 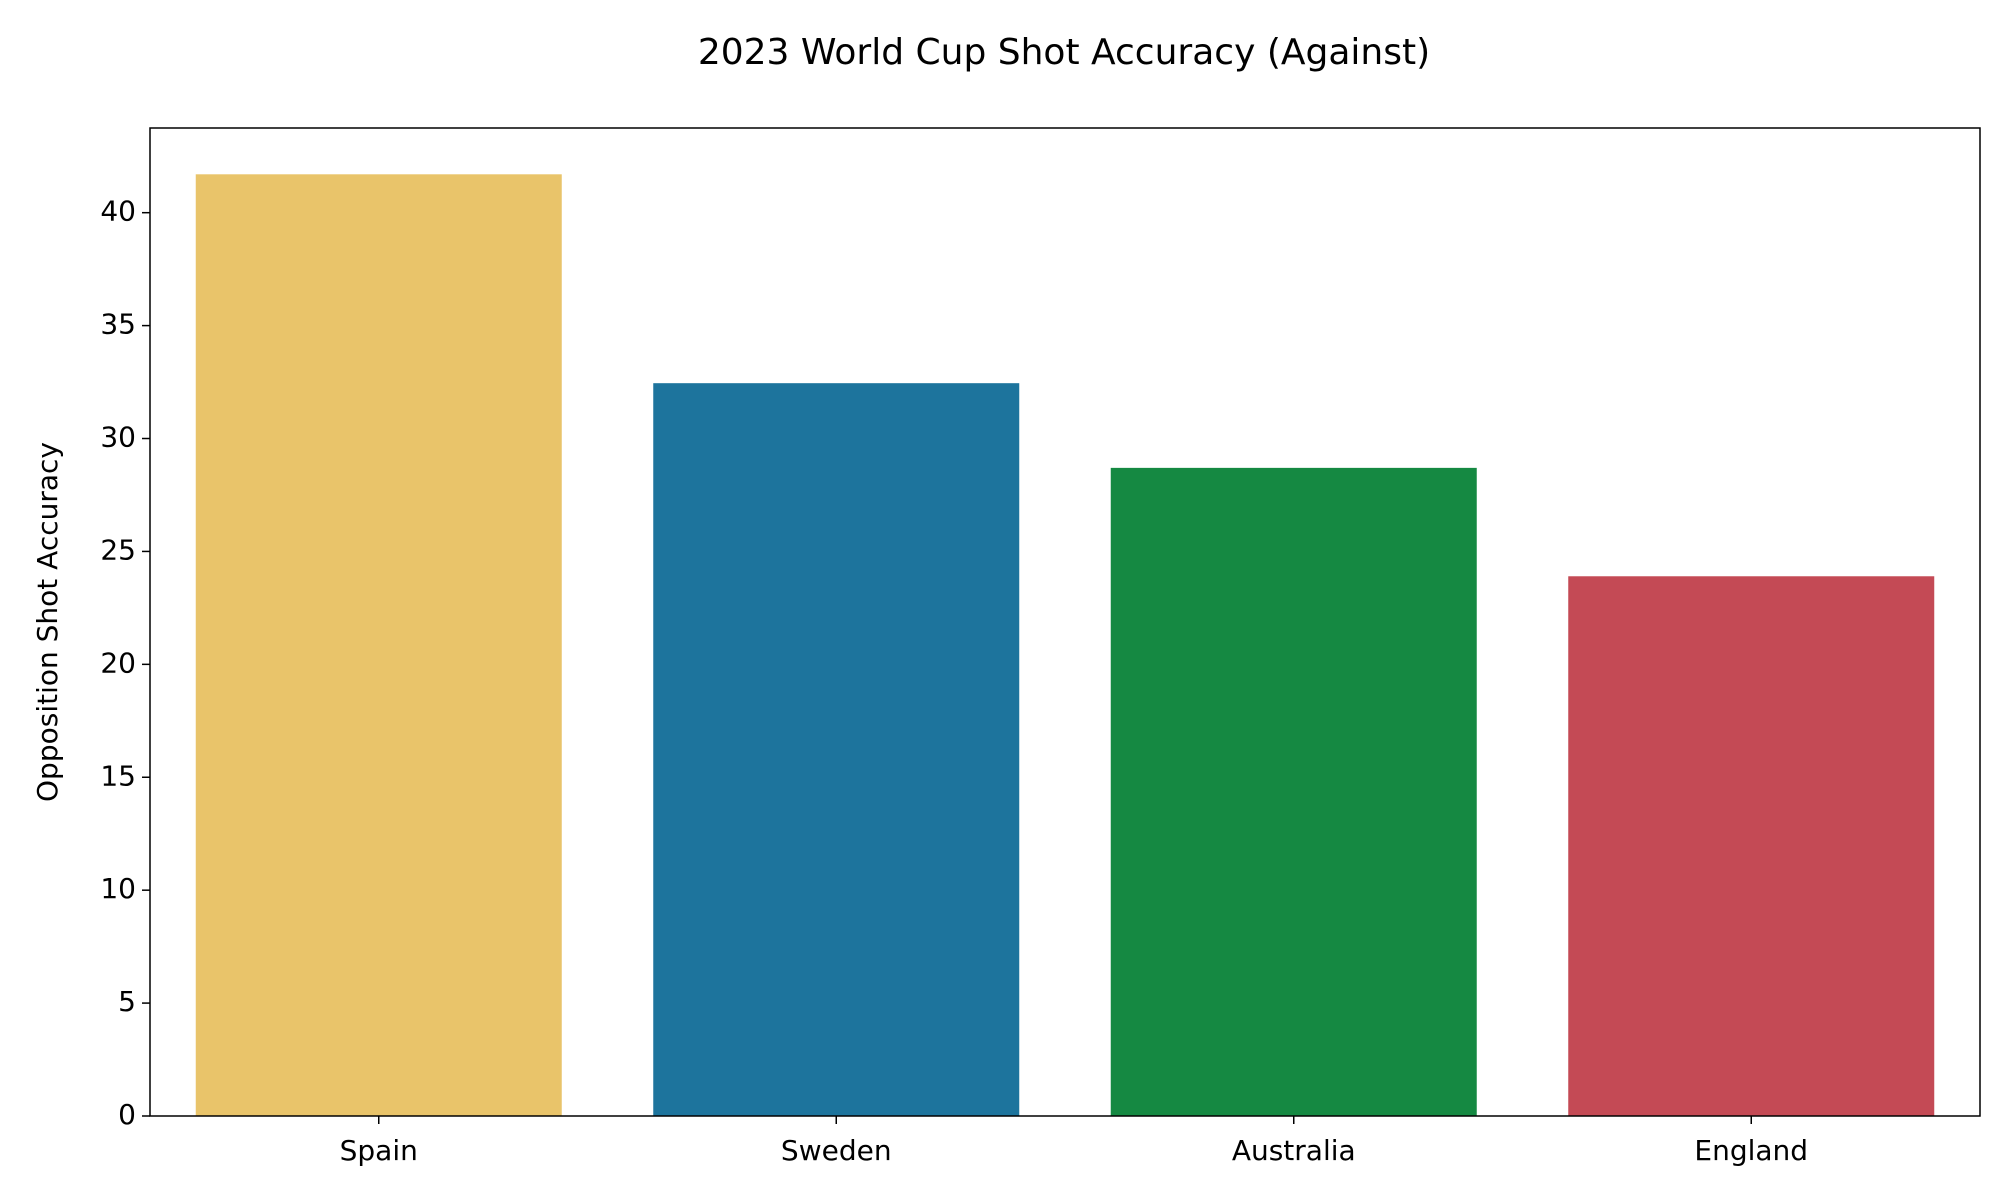 What do you see at coordinates (47, 622) in the screenshot?
I see `y-axis-label: Opposition Shot Accuracy` at bounding box center [47, 622].